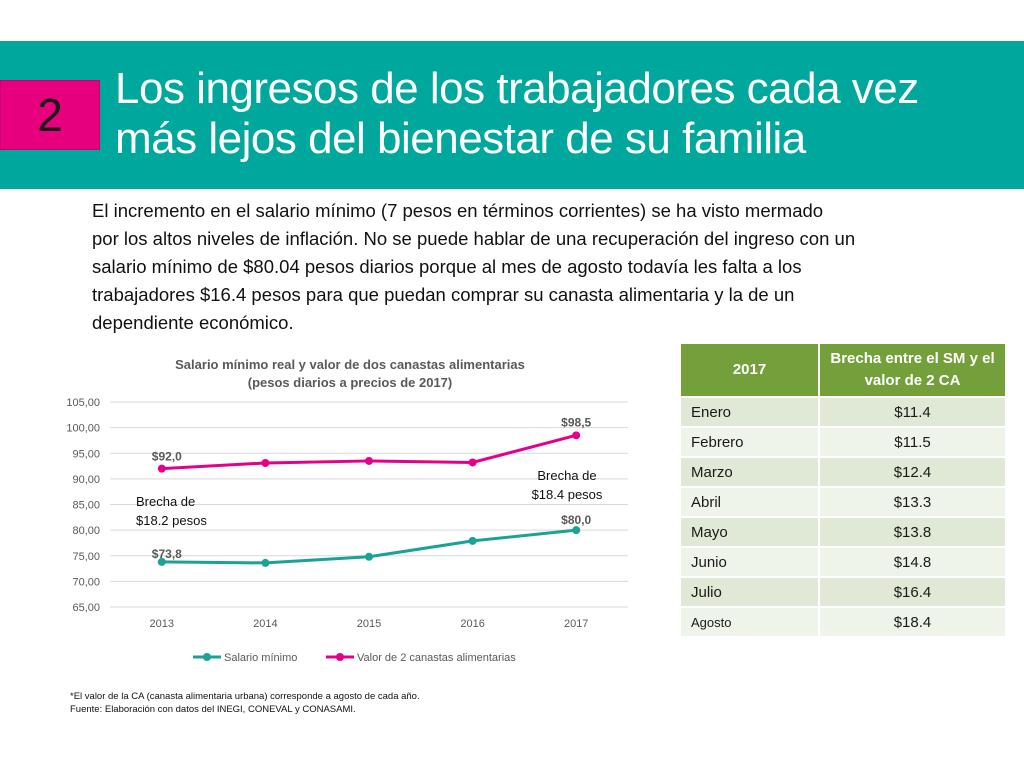 Image resolution: width=1024 pixels, height=768 pixels. I want to click on row-value: $11.5, so click(912, 442).